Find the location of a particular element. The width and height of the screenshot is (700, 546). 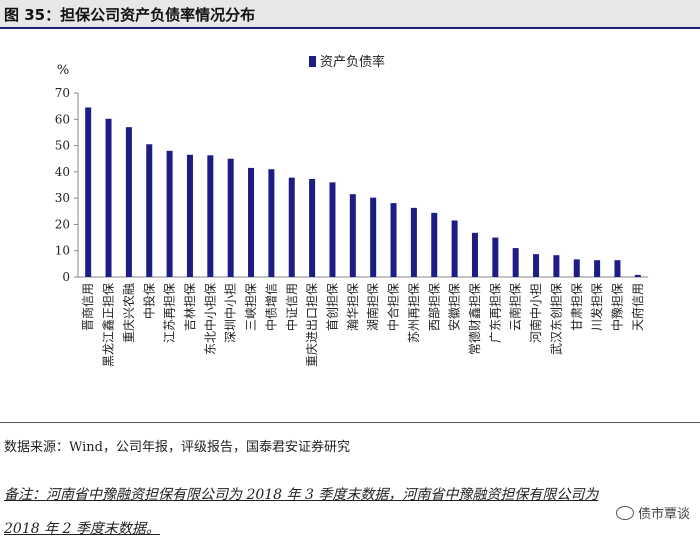

category-label: 中合担保 is located at coordinates (393, 307).